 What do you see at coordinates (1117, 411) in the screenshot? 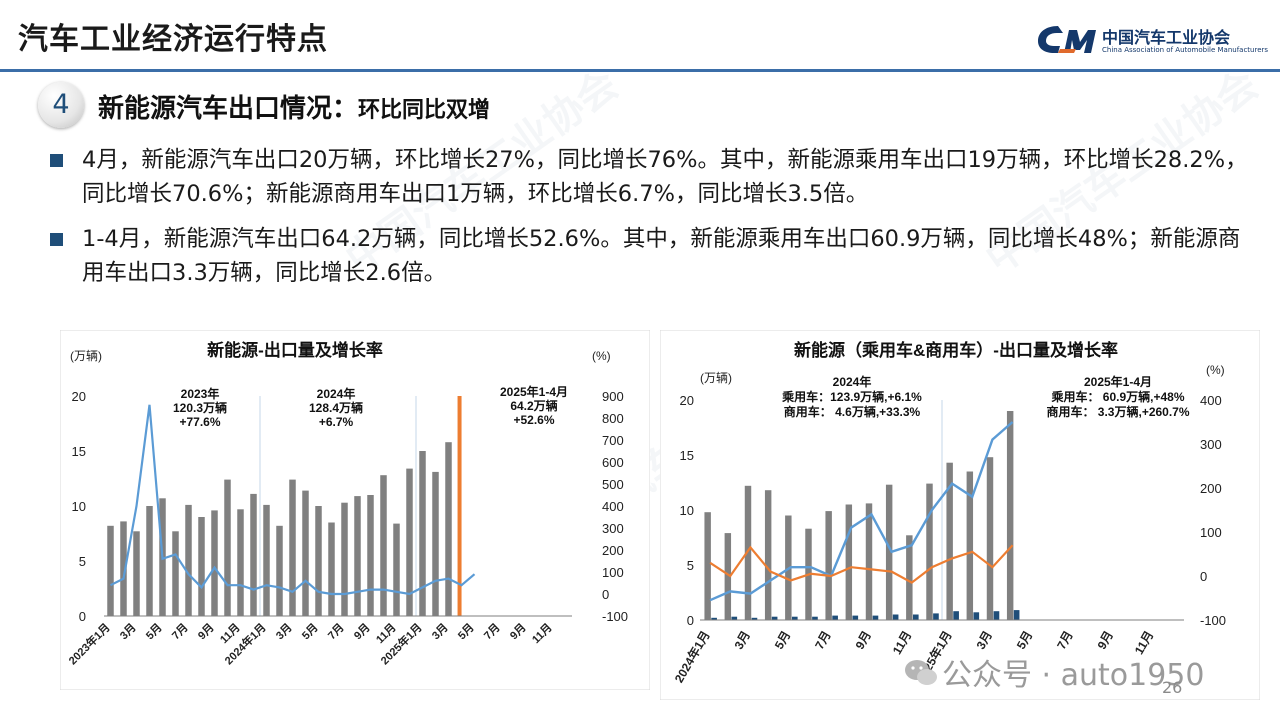
I see `annotation-line: 商用车： 3.3万辆,+260.7%` at bounding box center [1117, 411].